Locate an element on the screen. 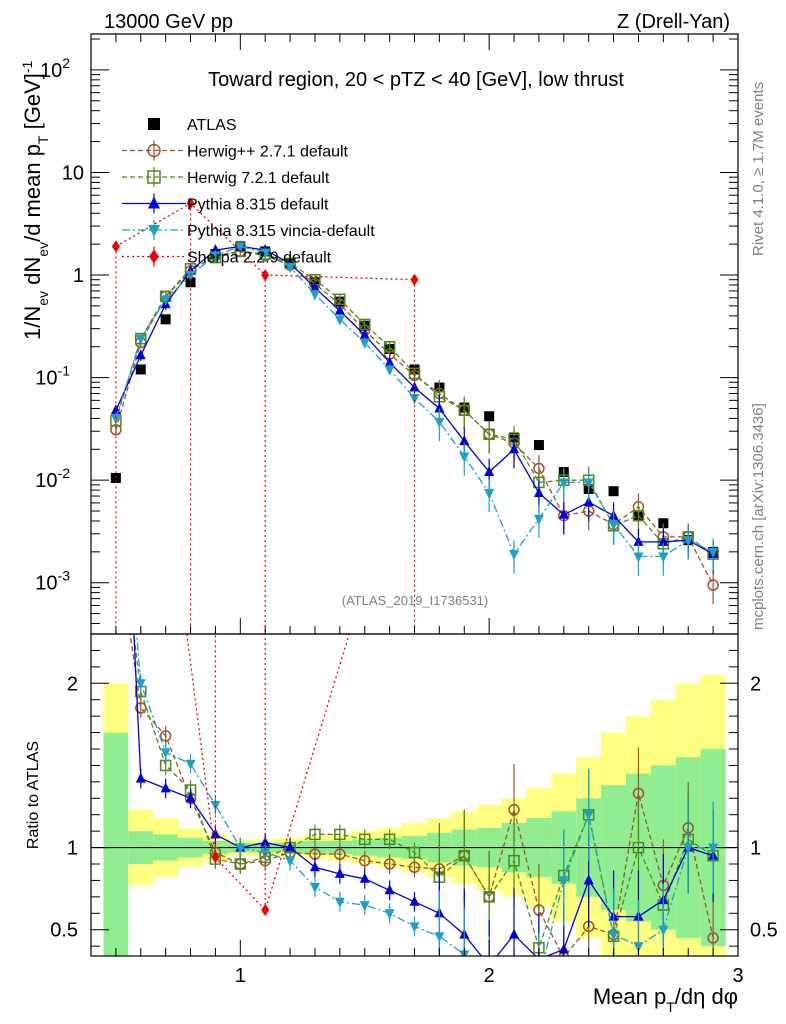  legend-label-sherpa: Sherpa 2.2.9 default is located at coordinates (259, 258).